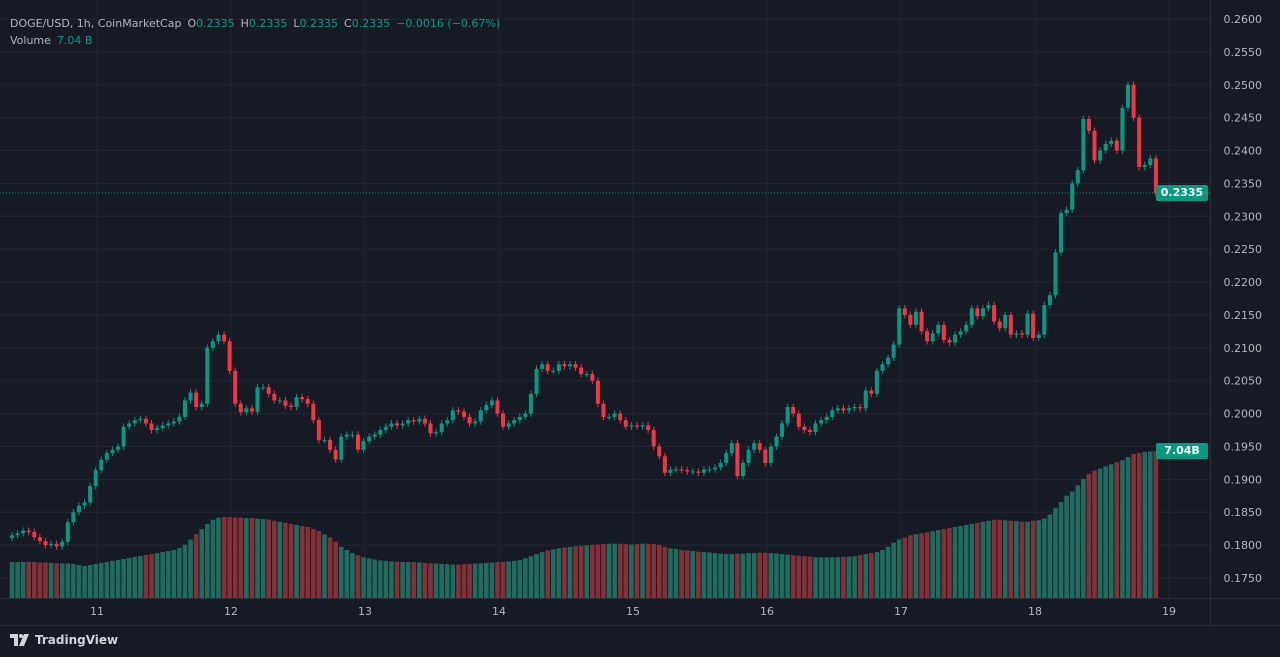  Describe the element at coordinates (97, 611) in the screenshot. I see `time-tick-label: 11` at that location.